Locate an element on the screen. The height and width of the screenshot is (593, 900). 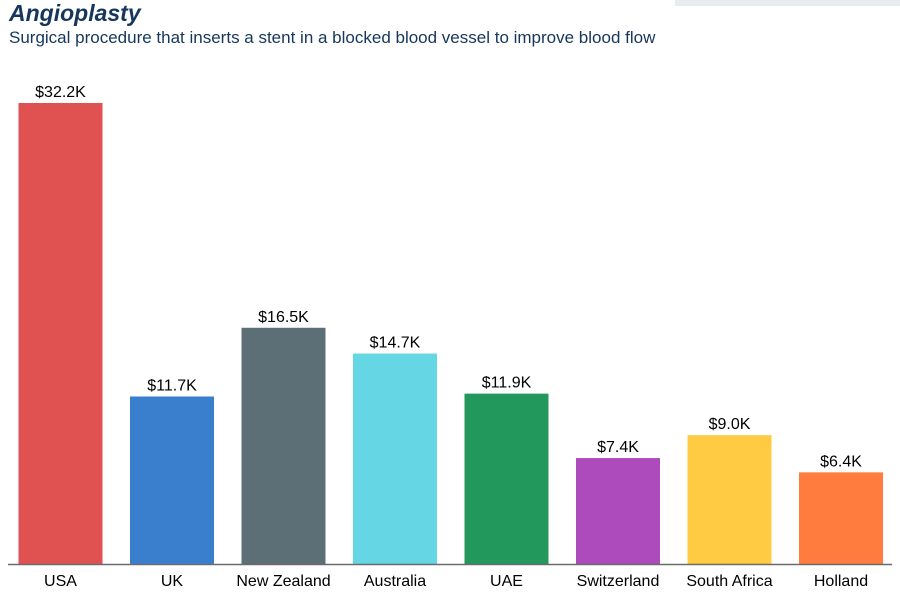
bar-australia is located at coordinates (395, 458).